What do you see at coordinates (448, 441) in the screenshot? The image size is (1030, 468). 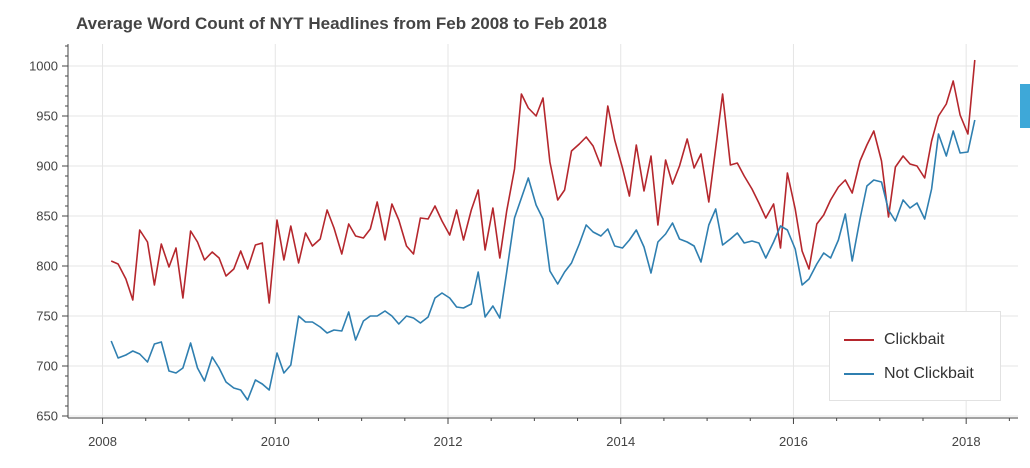 I see `x-tick-label-2012: 2012` at bounding box center [448, 441].